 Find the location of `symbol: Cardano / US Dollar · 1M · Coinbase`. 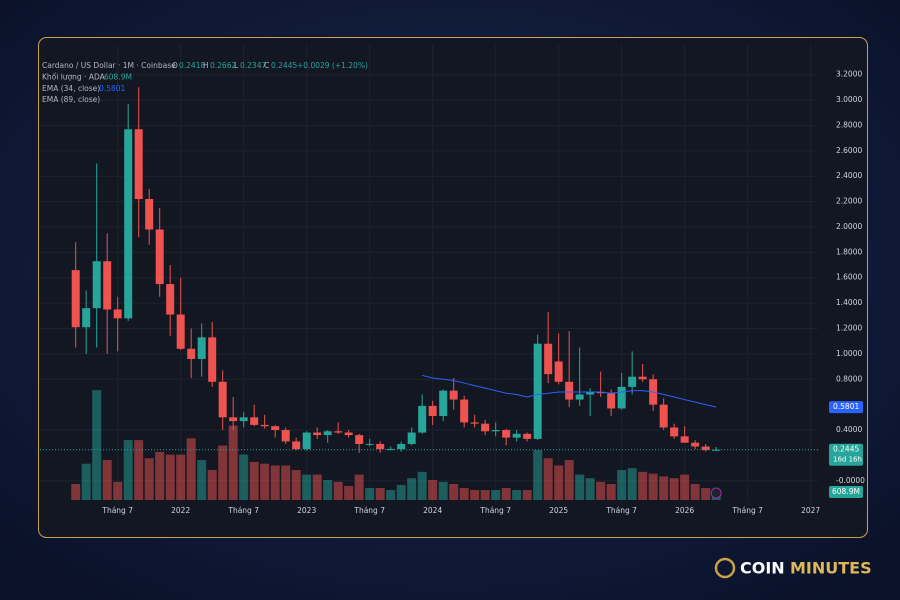

symbol: Cardano / US Dollar · 1M · Coinbase is located at coordinates (109, 65).